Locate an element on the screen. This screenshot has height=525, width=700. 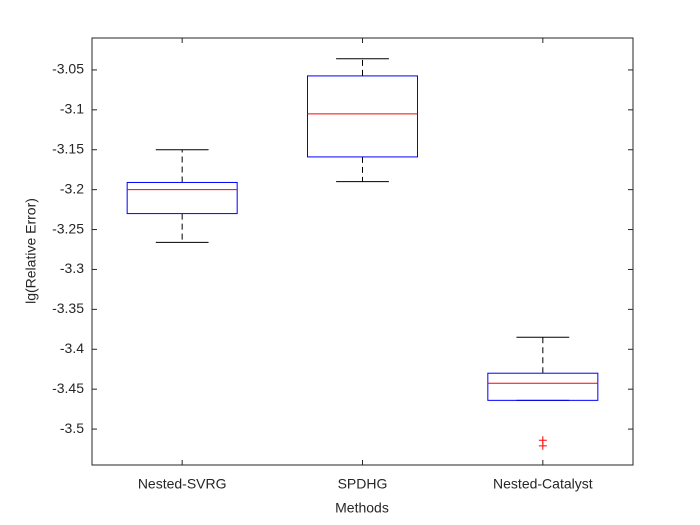
y-axis-label: lg(Relative Error) is located at coordinates (31, 251).